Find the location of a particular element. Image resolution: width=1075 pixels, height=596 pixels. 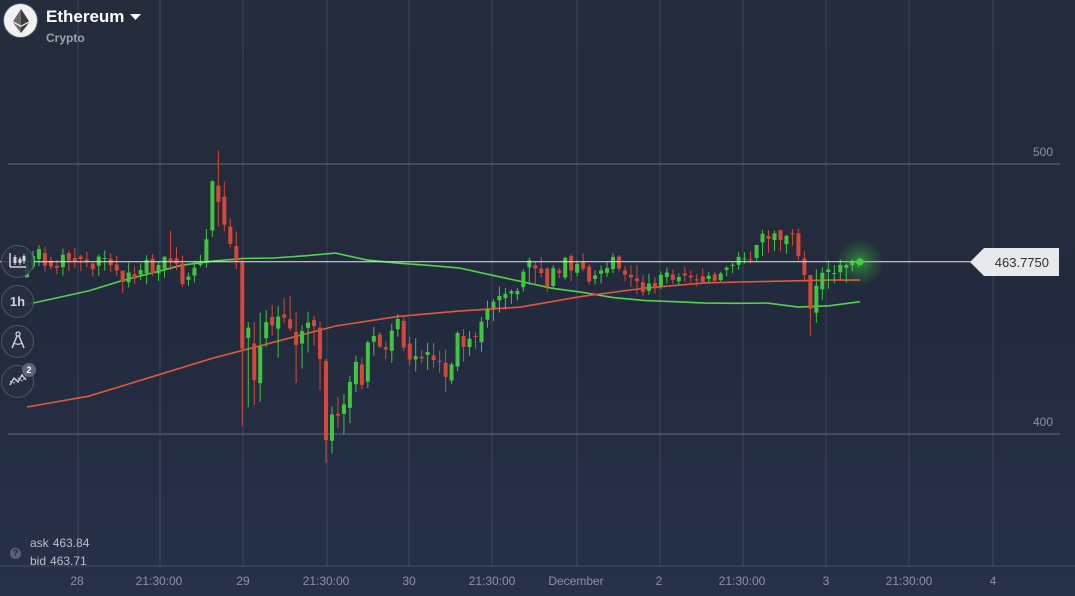

question-icon: ? is located at coordinates (15, 553).